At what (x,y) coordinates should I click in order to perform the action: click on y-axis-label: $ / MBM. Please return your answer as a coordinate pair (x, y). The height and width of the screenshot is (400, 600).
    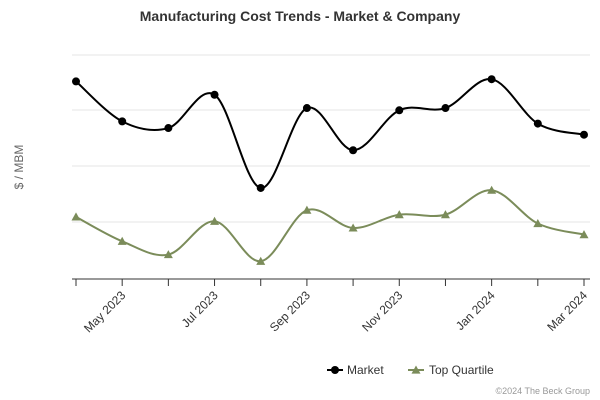
    Looking at the image, I should click on (19, 167).